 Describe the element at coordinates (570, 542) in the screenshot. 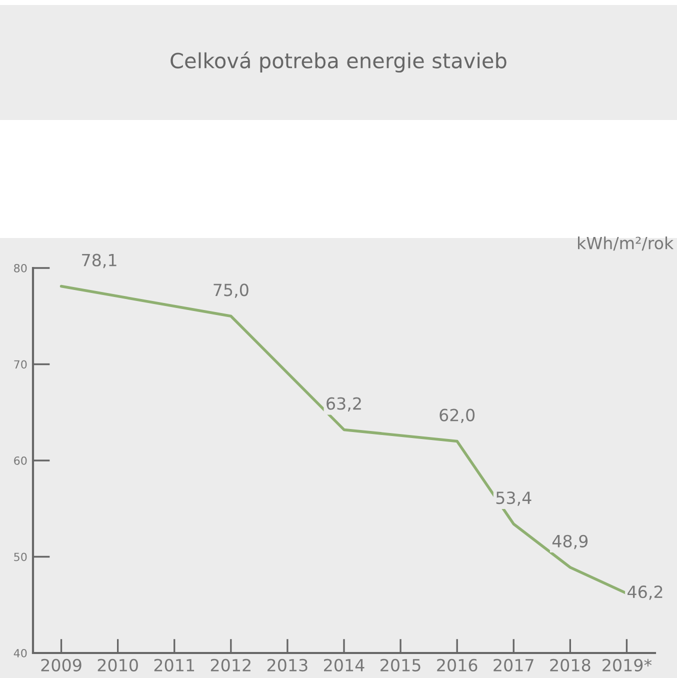

I see `data-label: 48,9` at that location.